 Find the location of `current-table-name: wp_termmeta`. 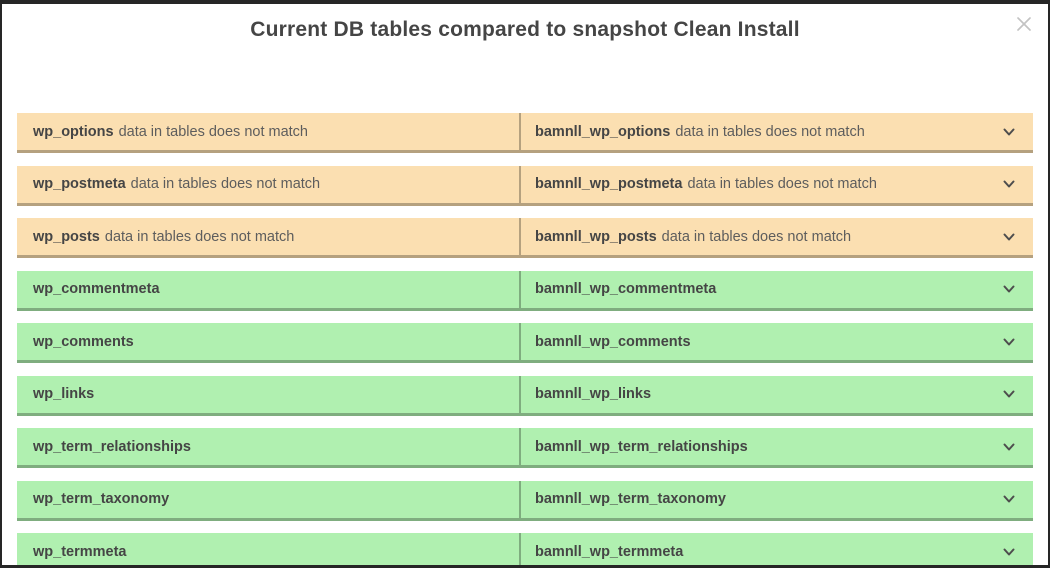

current-table-name: wp_termmeta is located at coordinates (80, 551).